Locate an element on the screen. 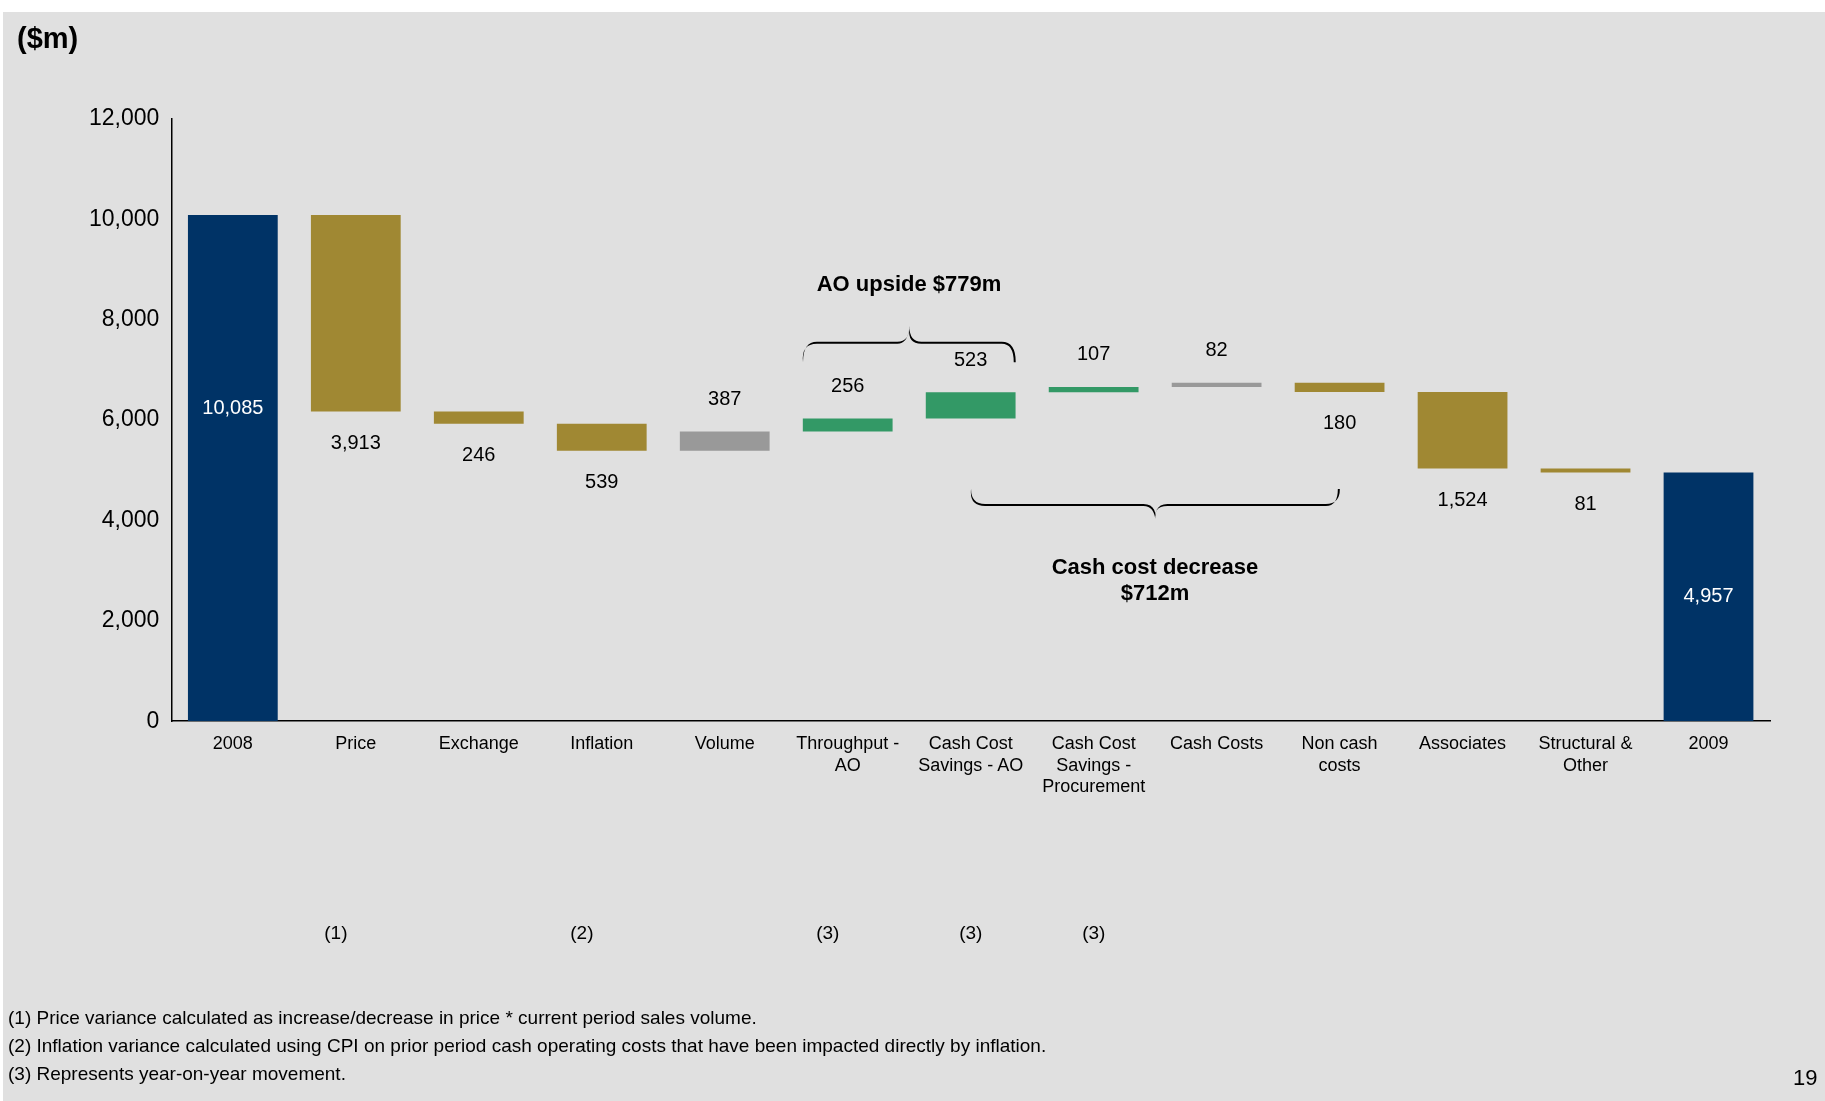 The width and height of the screenshot is (1825, 1101). x-tick-label: Non cash costs is located at coordinates (1339, 753).